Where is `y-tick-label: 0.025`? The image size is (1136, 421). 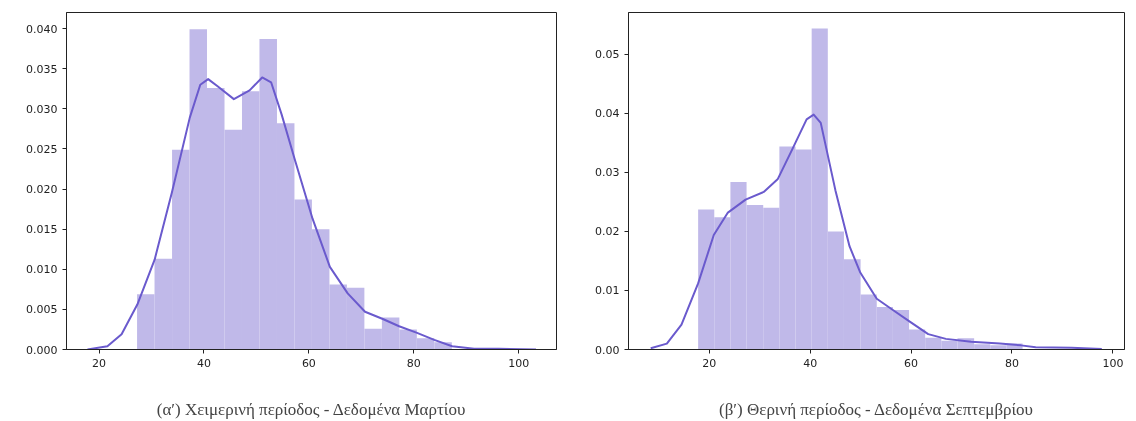
y-tick-label: 0.025 is located at coordinates (42, 149).